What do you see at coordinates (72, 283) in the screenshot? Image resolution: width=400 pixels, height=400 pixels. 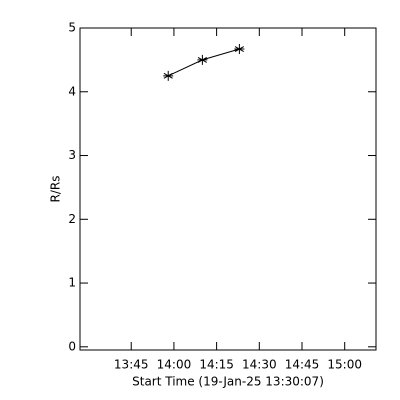 I see `y-tick-label: 1` at bounding box center [72, 283].